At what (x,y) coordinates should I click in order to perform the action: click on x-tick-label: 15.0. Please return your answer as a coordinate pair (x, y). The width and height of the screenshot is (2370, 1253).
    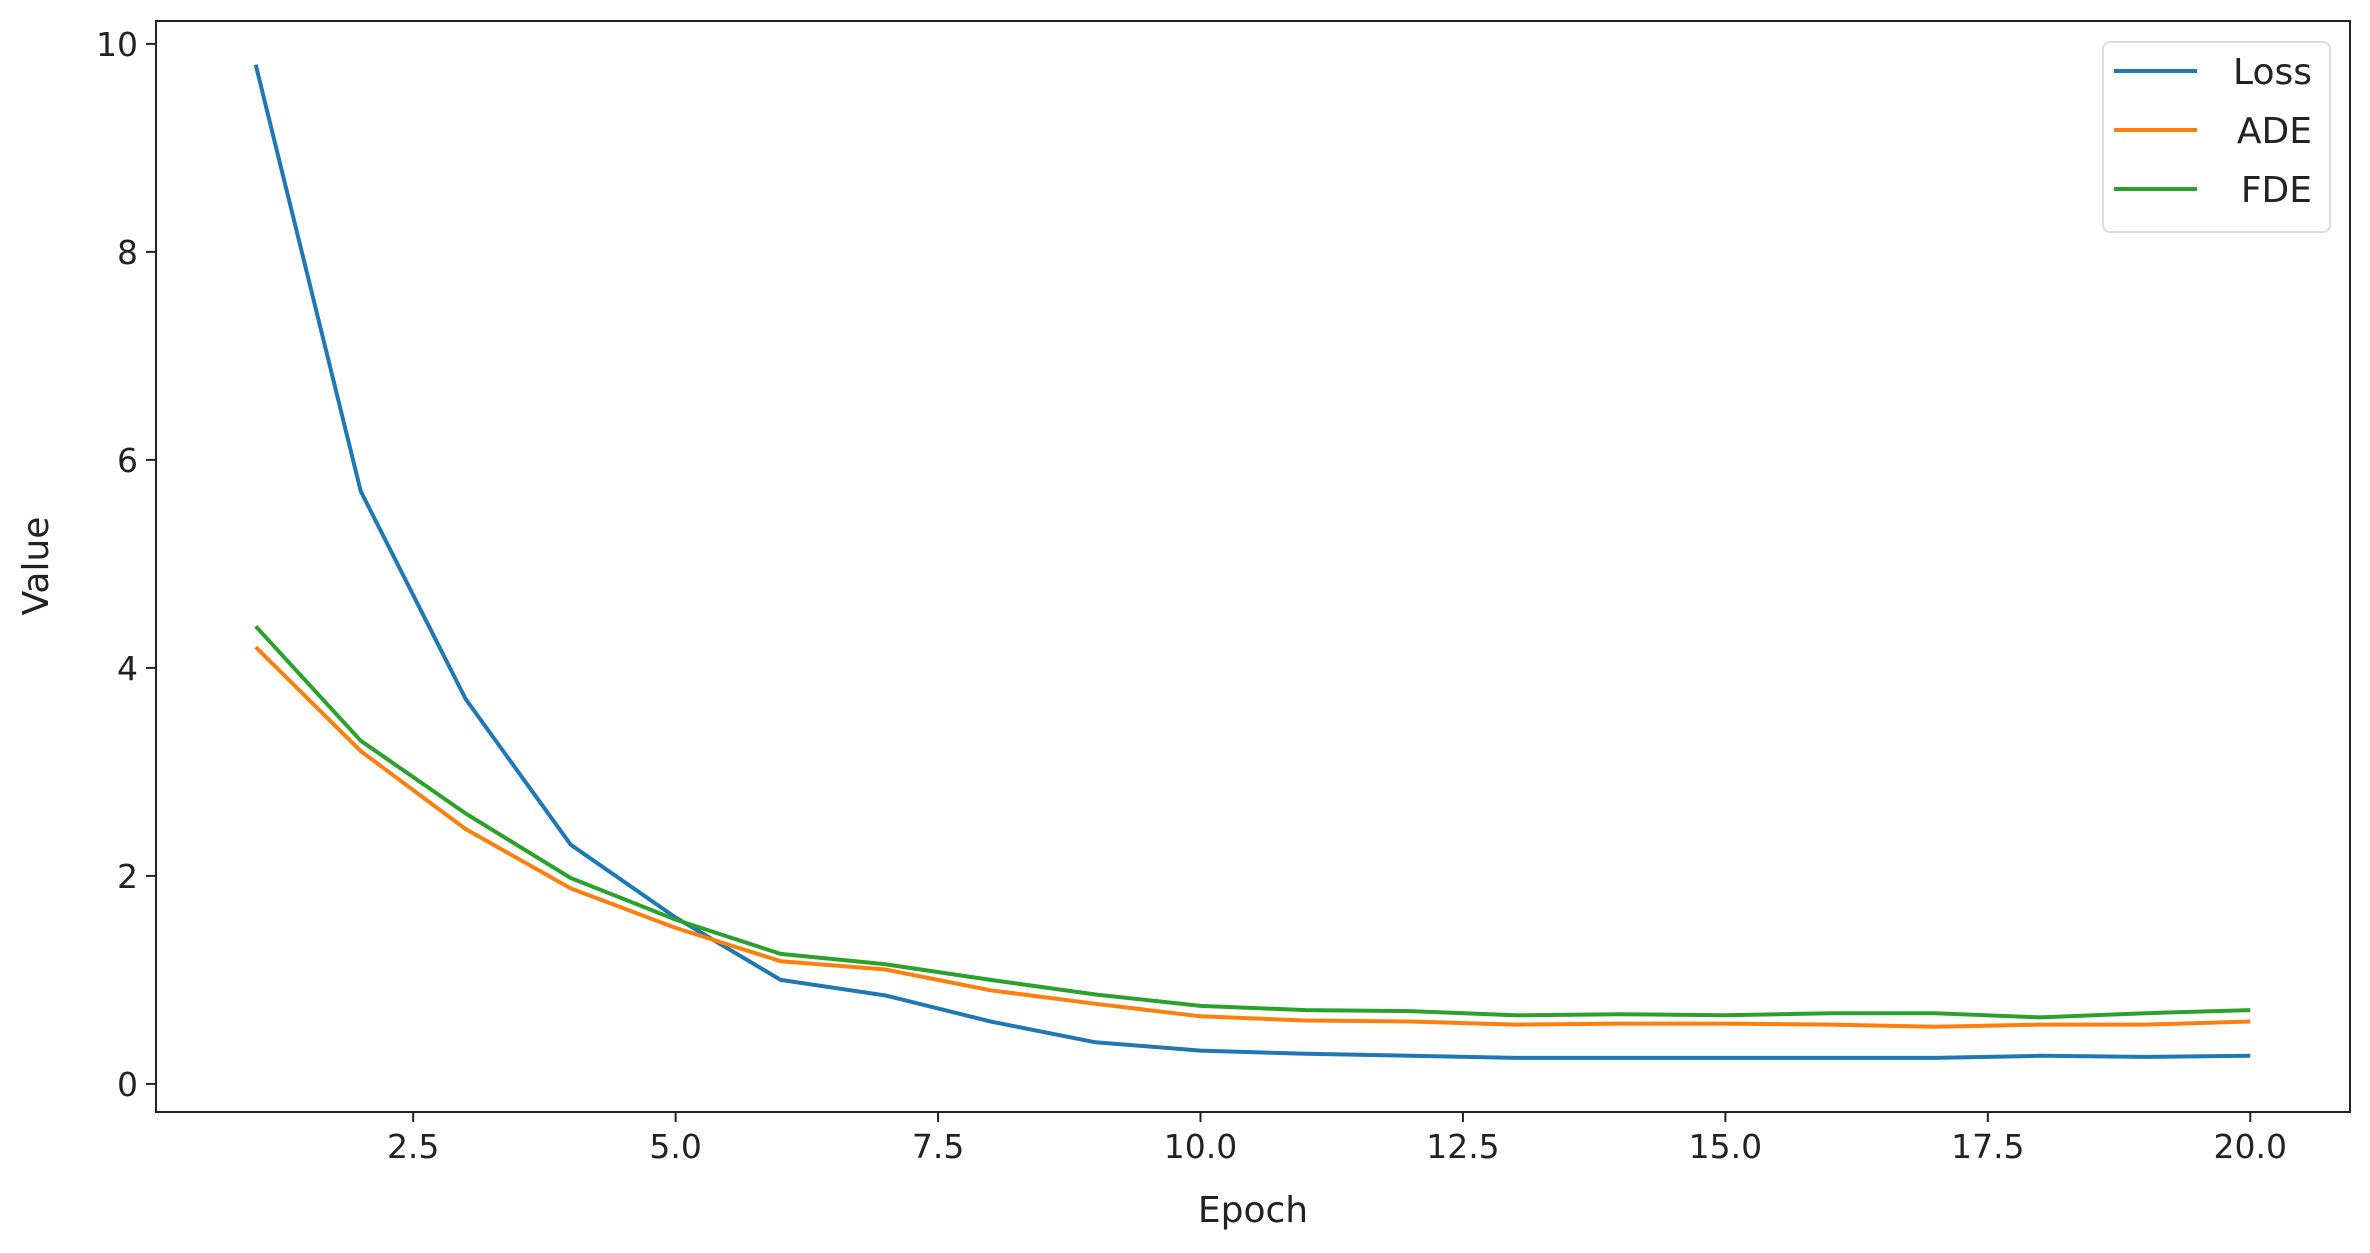
    Looking at the image, I should click on (1725, 1146).